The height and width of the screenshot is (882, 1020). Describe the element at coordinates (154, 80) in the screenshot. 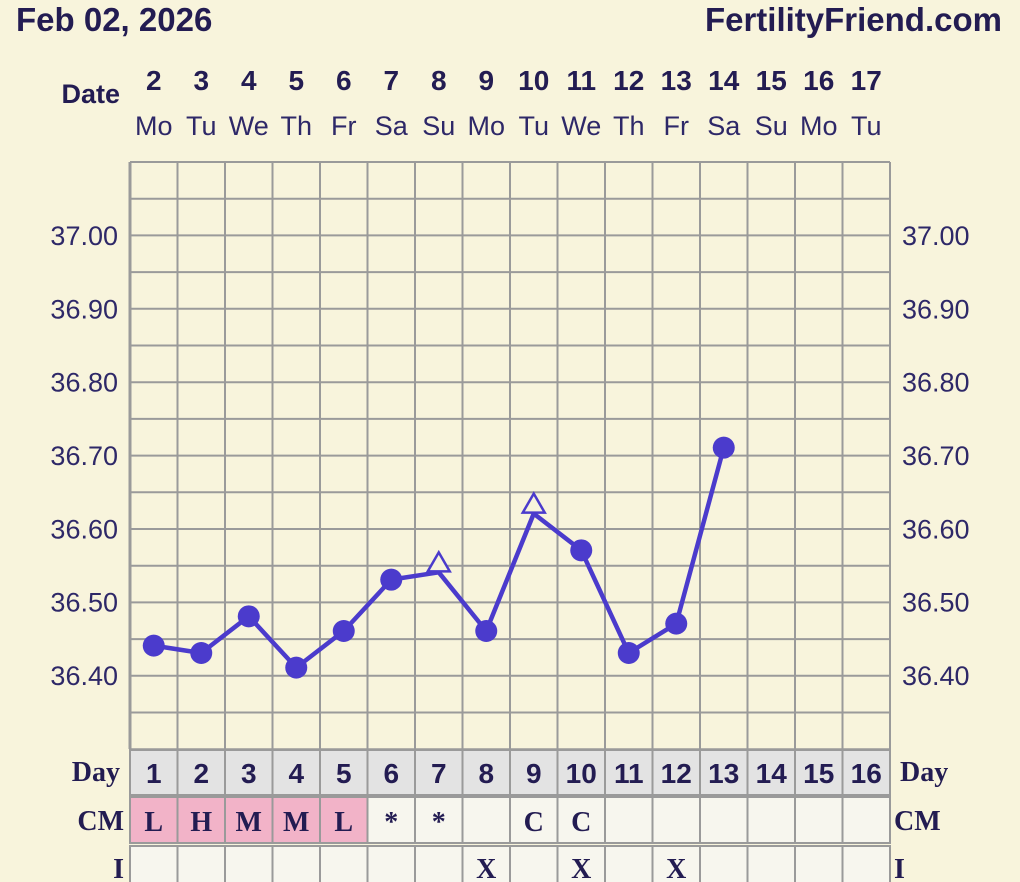

I see `date-label: 2` at that location.